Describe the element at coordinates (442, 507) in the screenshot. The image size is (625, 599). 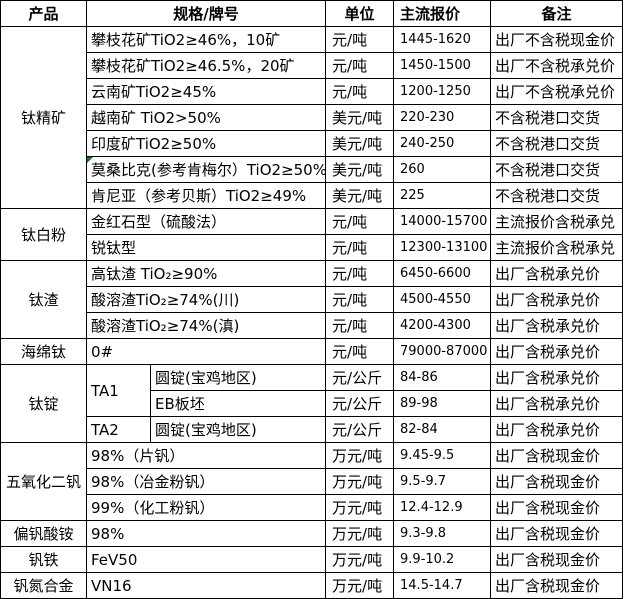
I see `price-cell: 12.4-12.9` at that location.